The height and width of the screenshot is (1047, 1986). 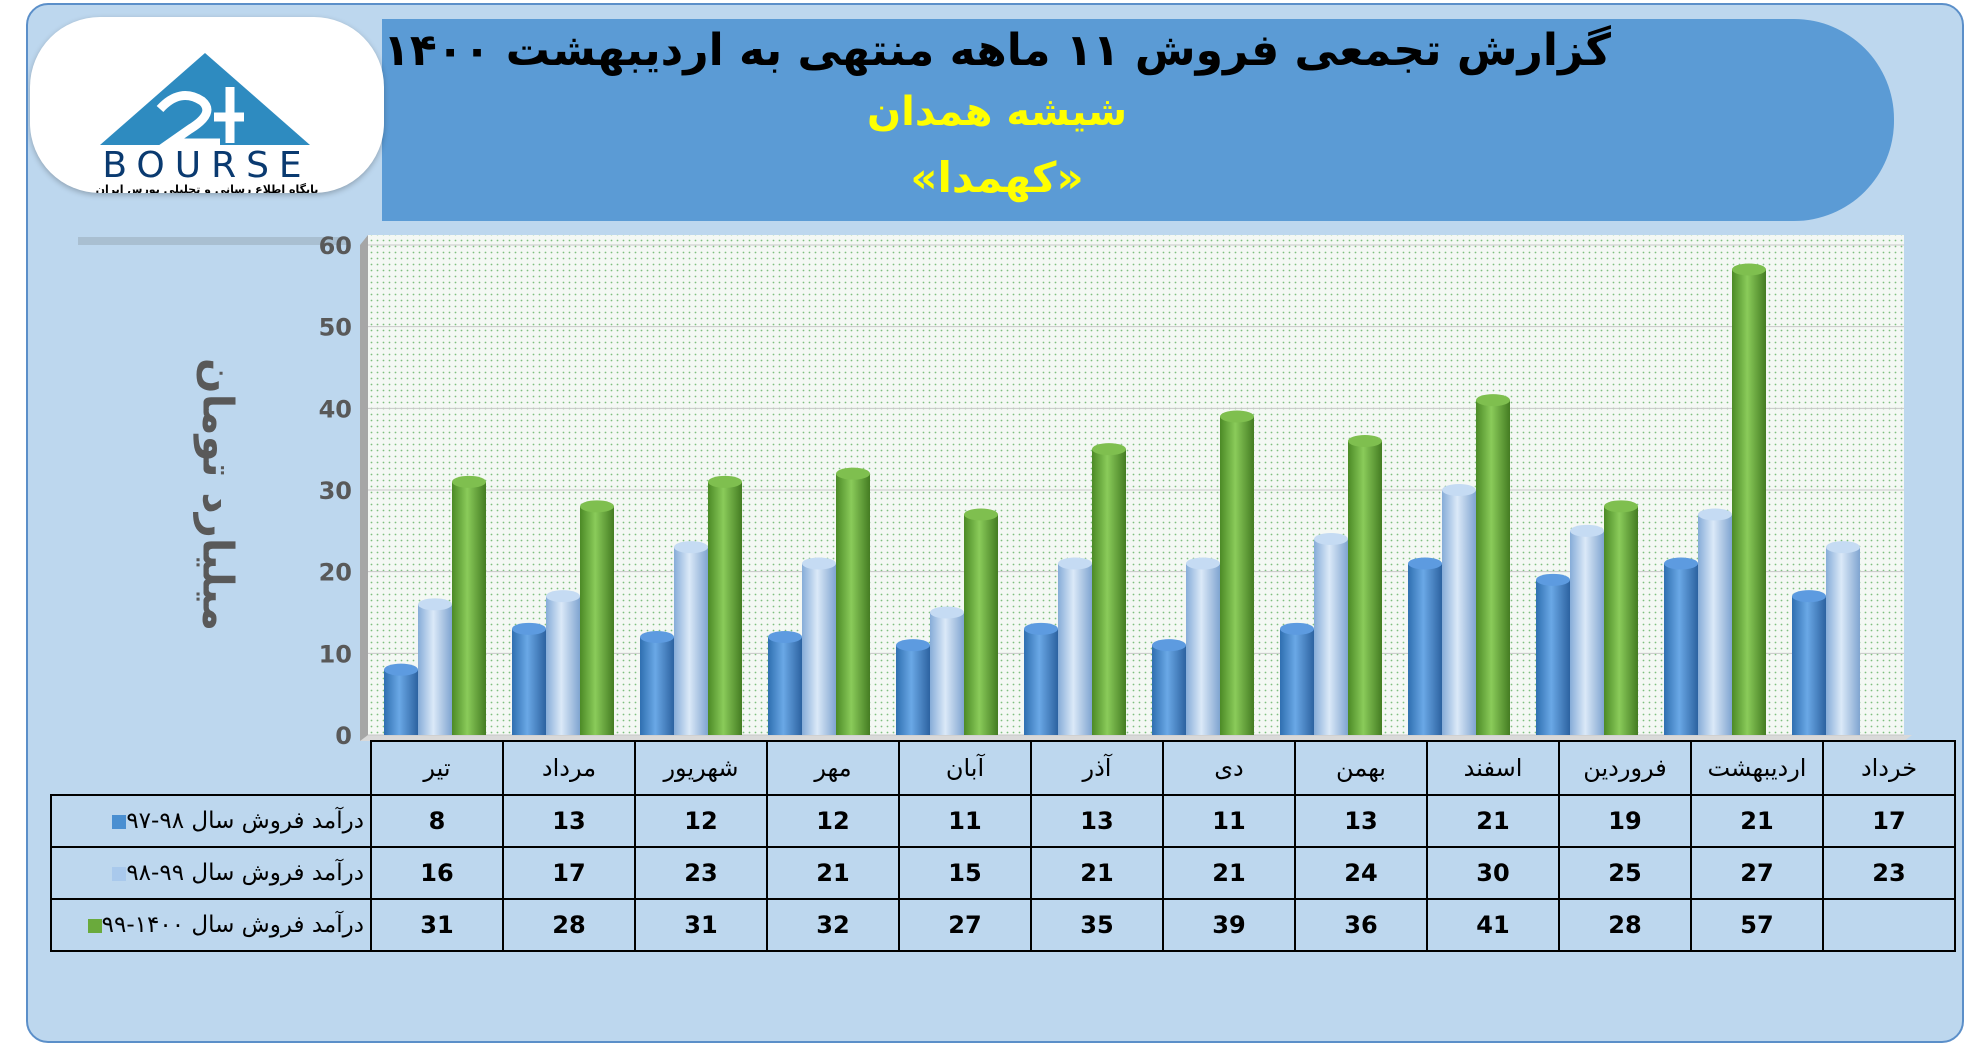 What do you see at coordinates (335, 491) in the screenshot?
I see `y-tick-label: 30` at bounding box center [335, 491].